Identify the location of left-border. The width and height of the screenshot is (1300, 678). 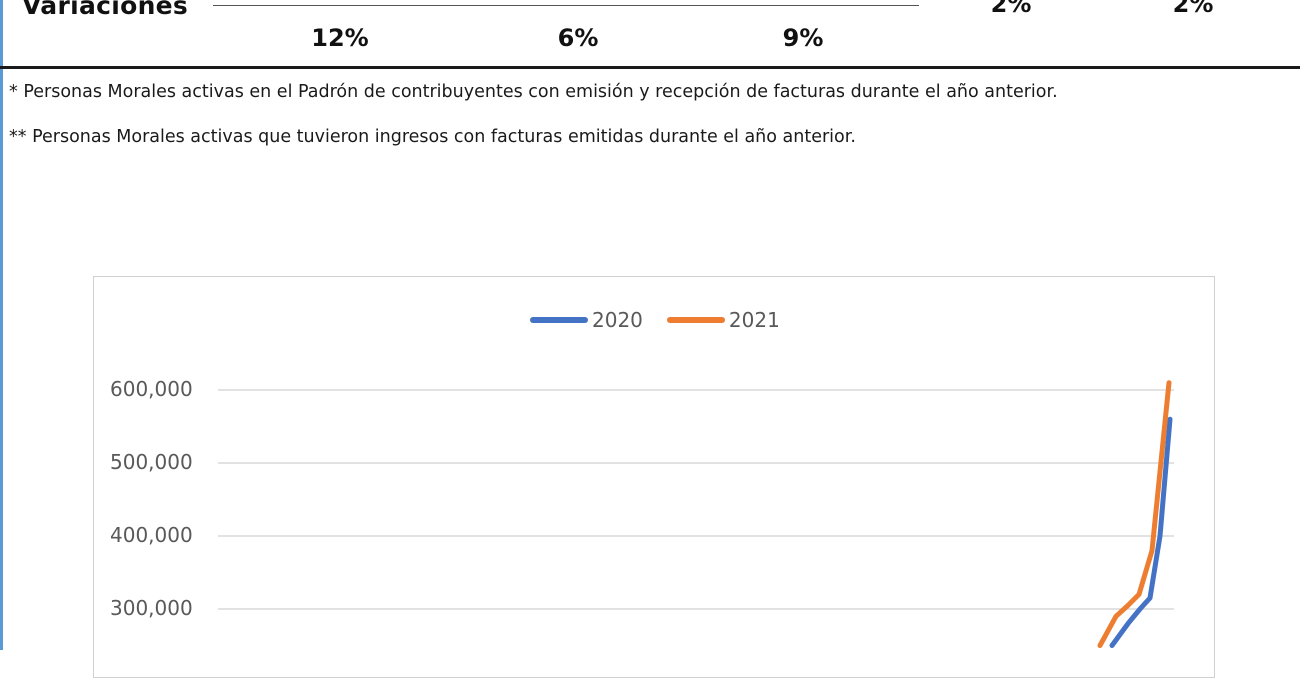
(1, 325).